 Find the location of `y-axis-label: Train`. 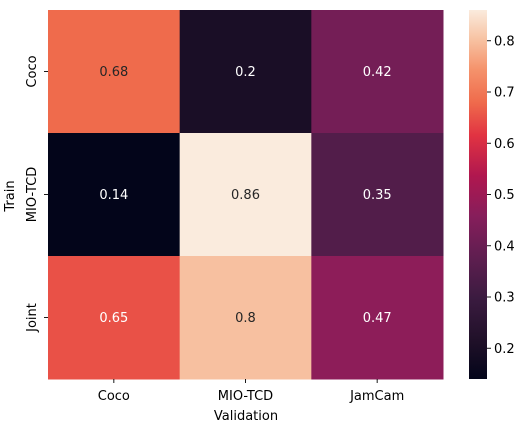

y-axis-label: Train is located at coordinates (10, 196).